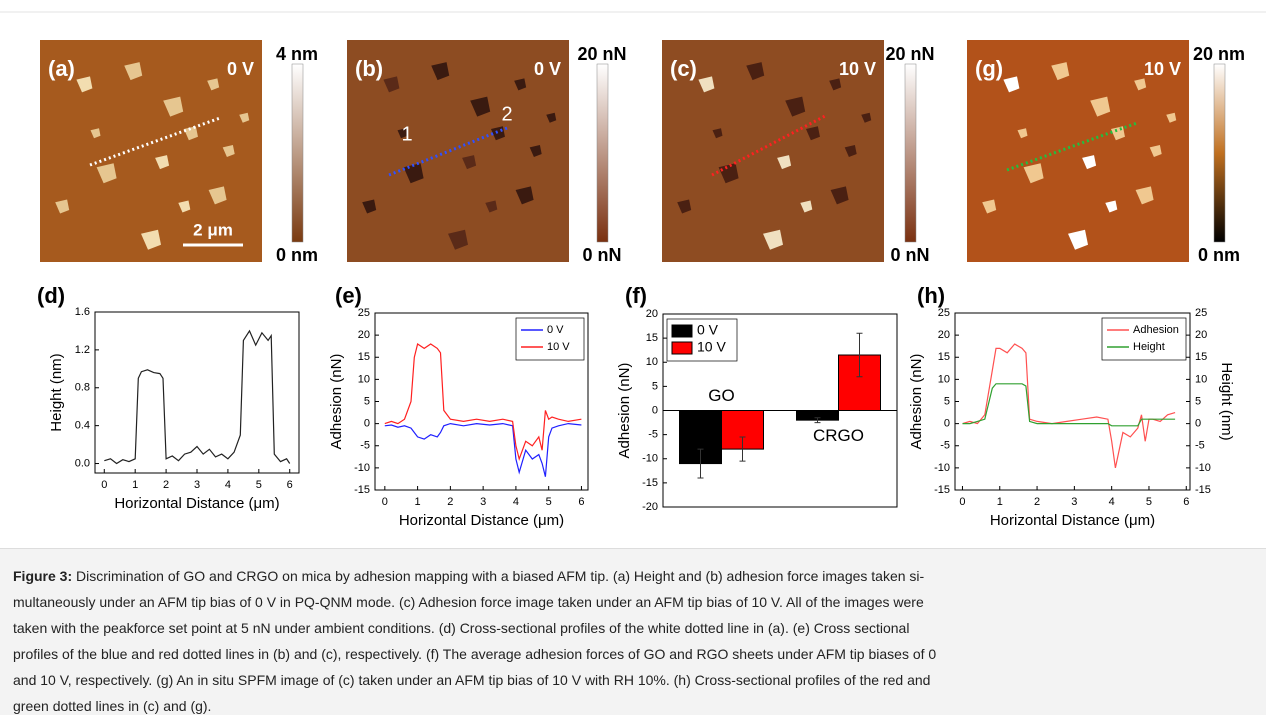  What do you see at coordinates (82, 388) in the screenshot?
I see `y-tick-label: 0.8` at bounding box center [82, 388].